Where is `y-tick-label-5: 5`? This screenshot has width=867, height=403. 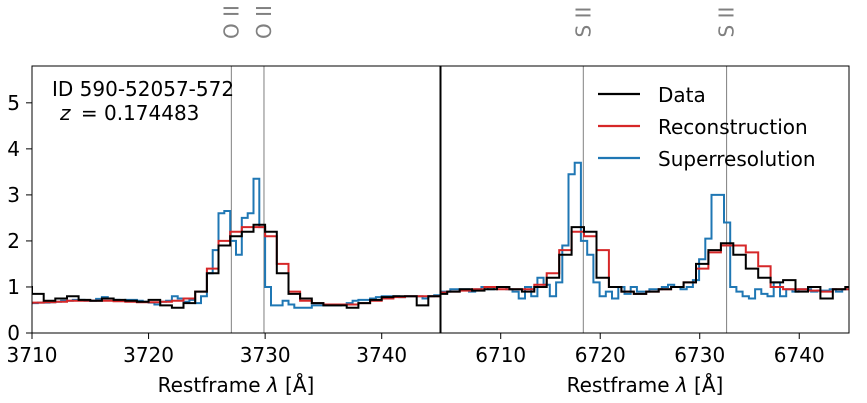
y-tick-label-5: 5 is located at coordinates (13, 103).